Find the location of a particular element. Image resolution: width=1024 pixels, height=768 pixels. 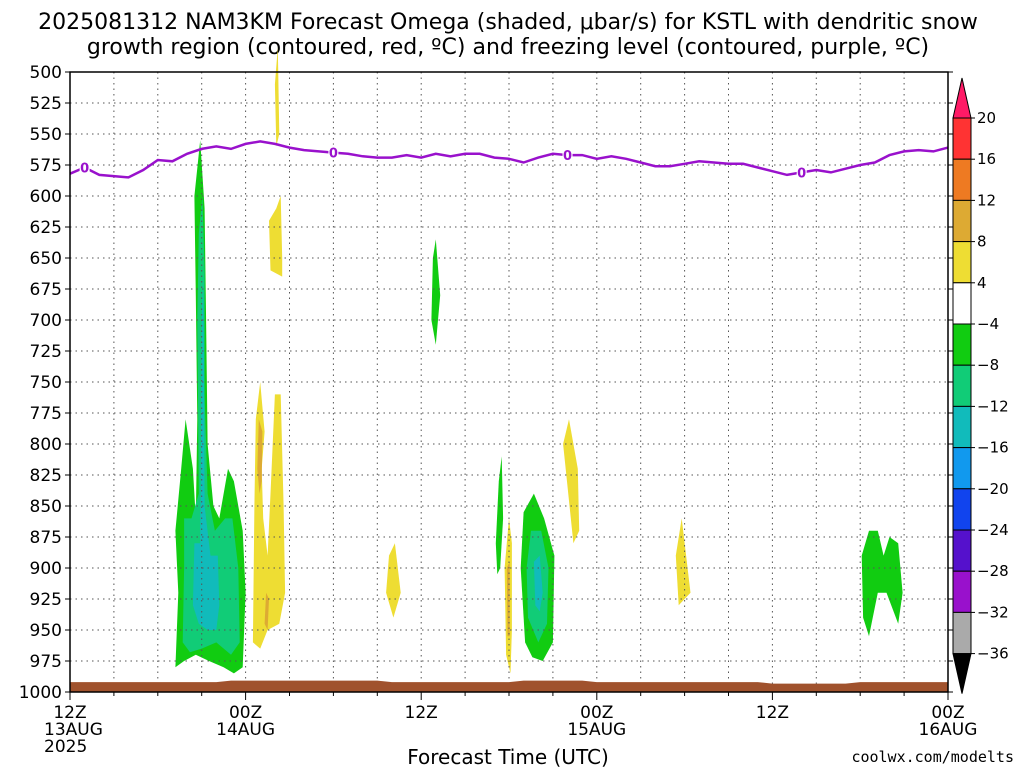

freezing-contour-label-2: 0 is located at coordinates (567, 156).